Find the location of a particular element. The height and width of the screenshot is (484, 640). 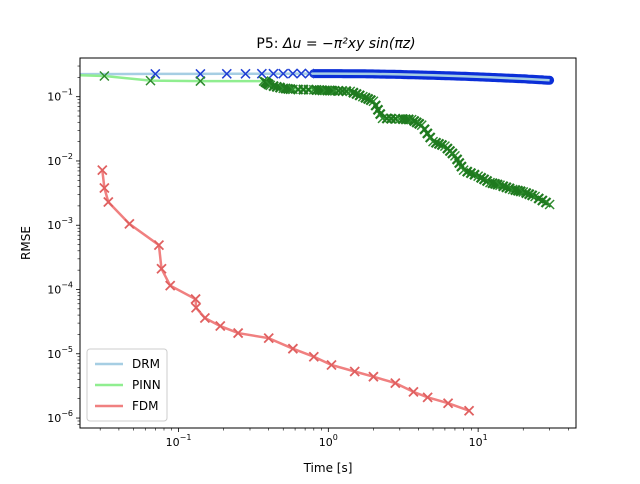

y-axis-ticks: 10−610−510−410−310−210−1 is located at coordinates (63, 245).